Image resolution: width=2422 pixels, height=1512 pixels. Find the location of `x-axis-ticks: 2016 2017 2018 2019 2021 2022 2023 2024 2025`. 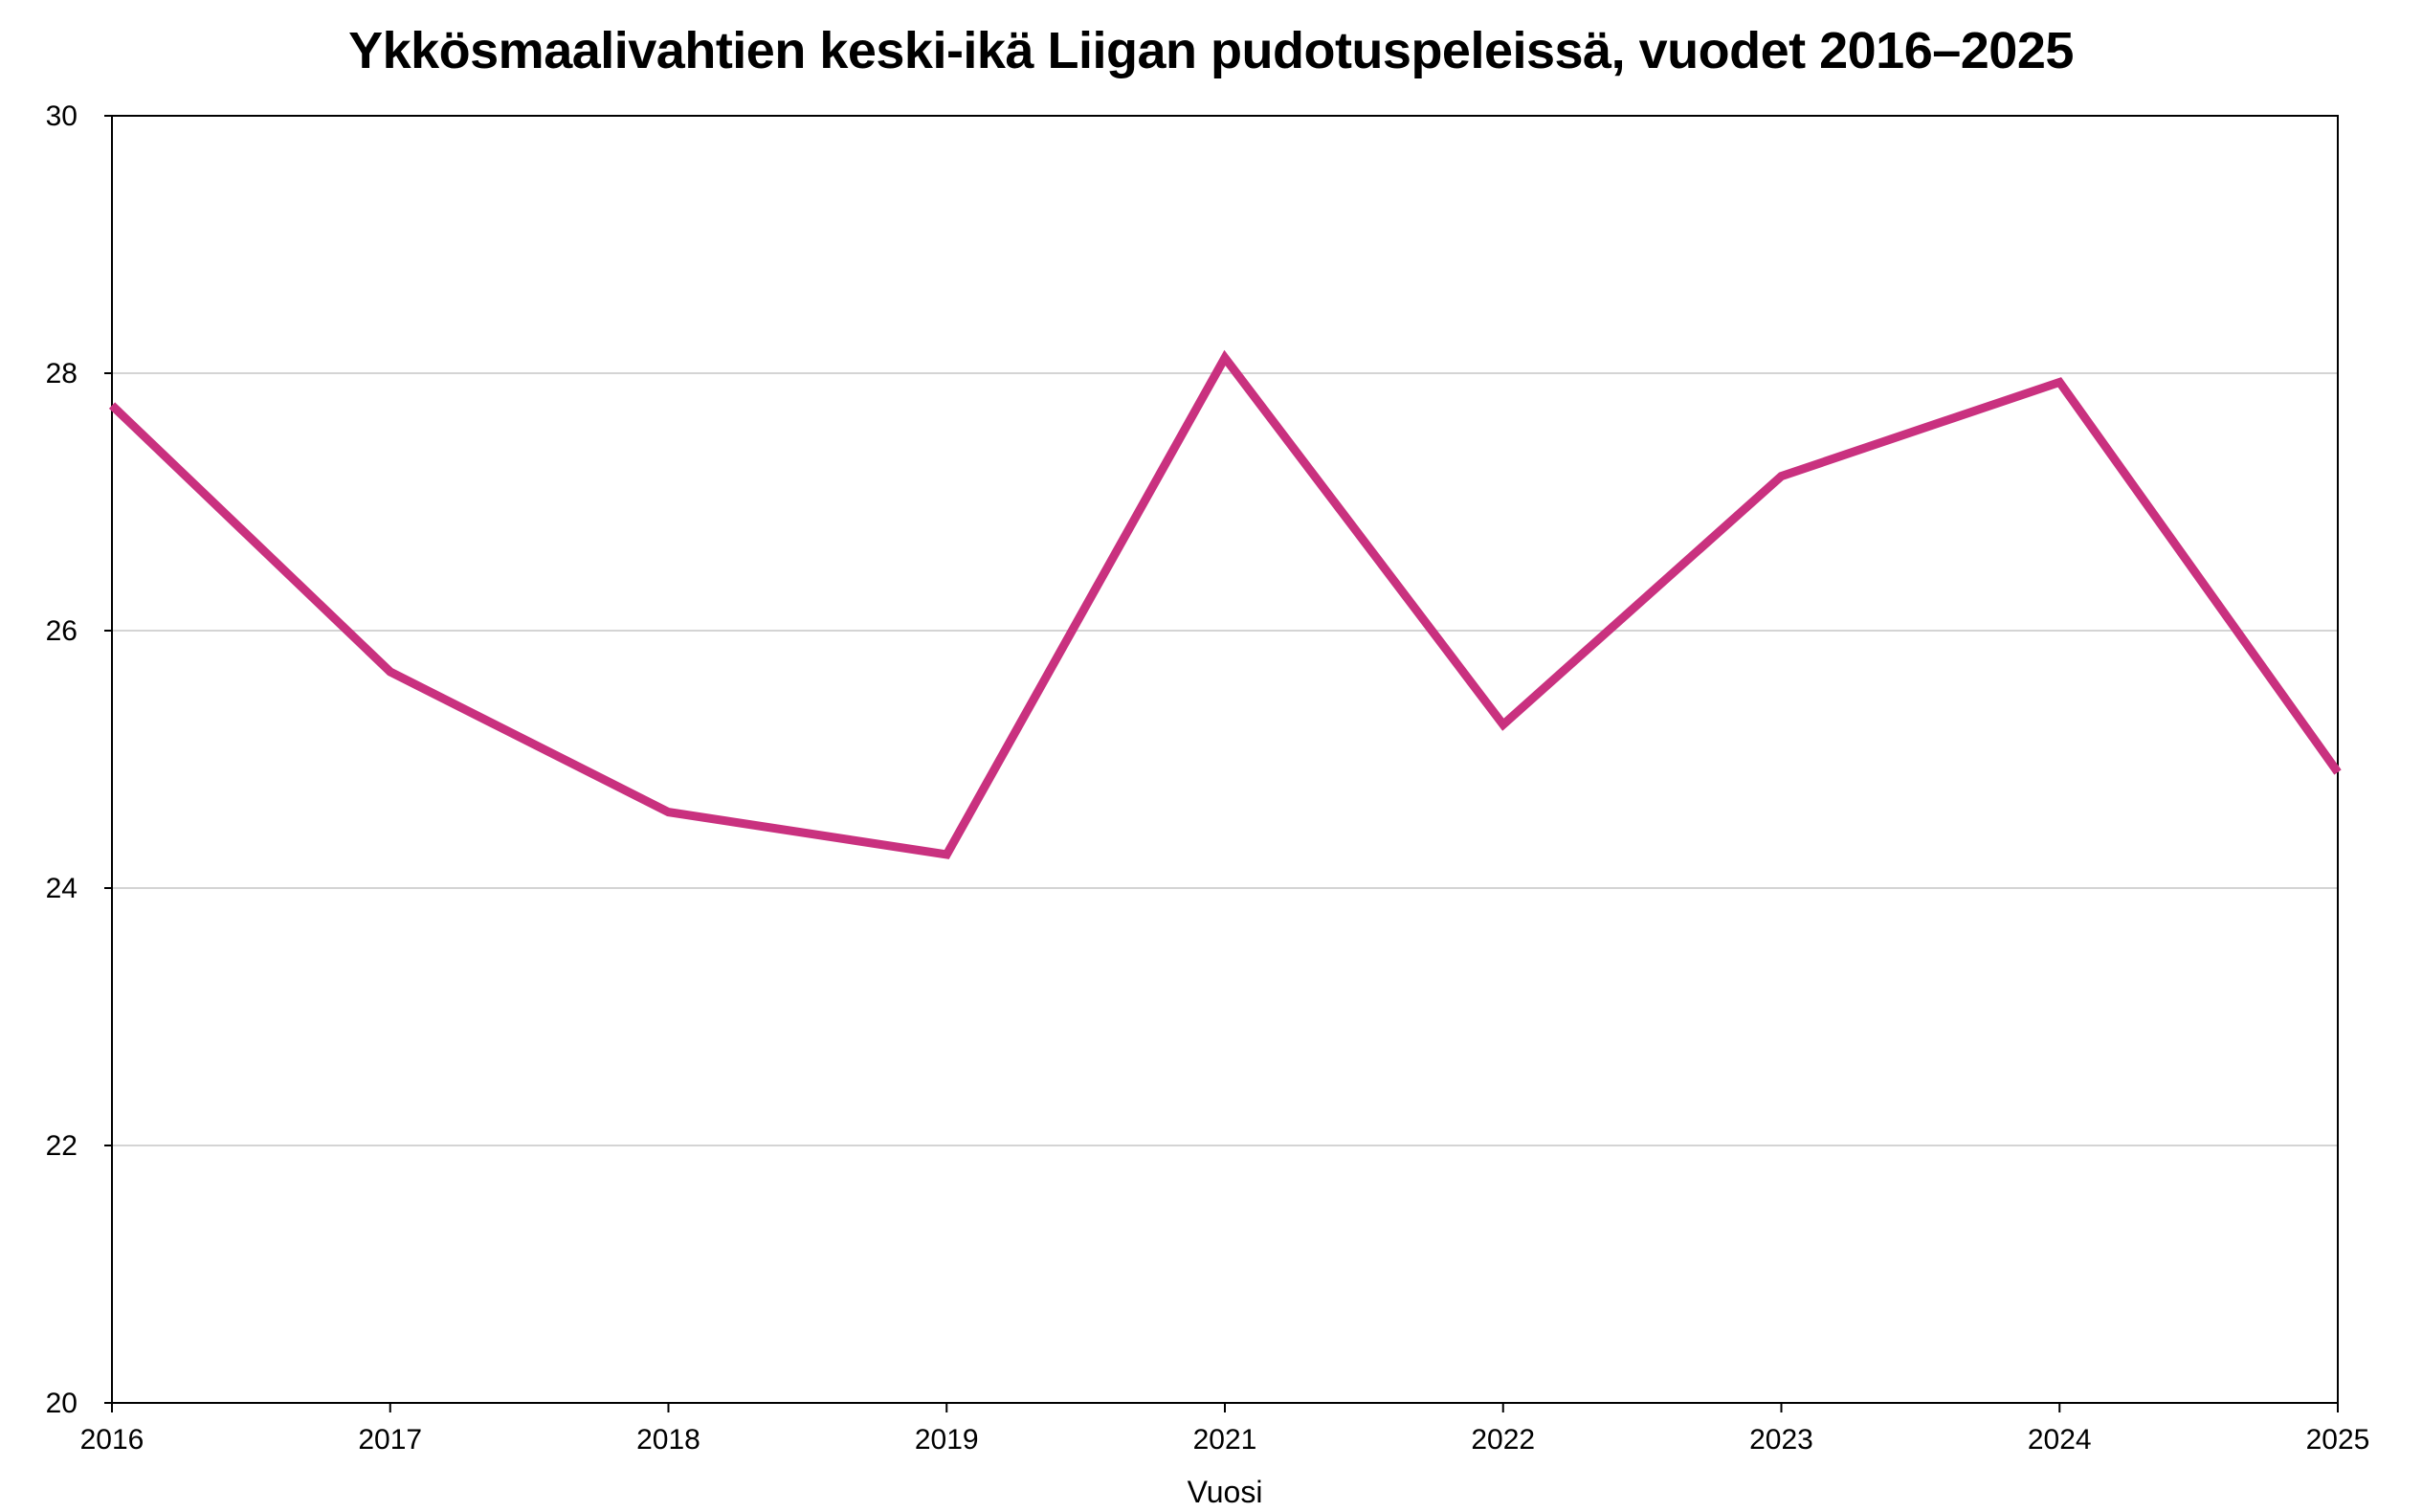

x-axis-ticks: 2016 2017 2018 2019 2021 2022 2023 2024 2025 is located at coordinates (1225, 1429).